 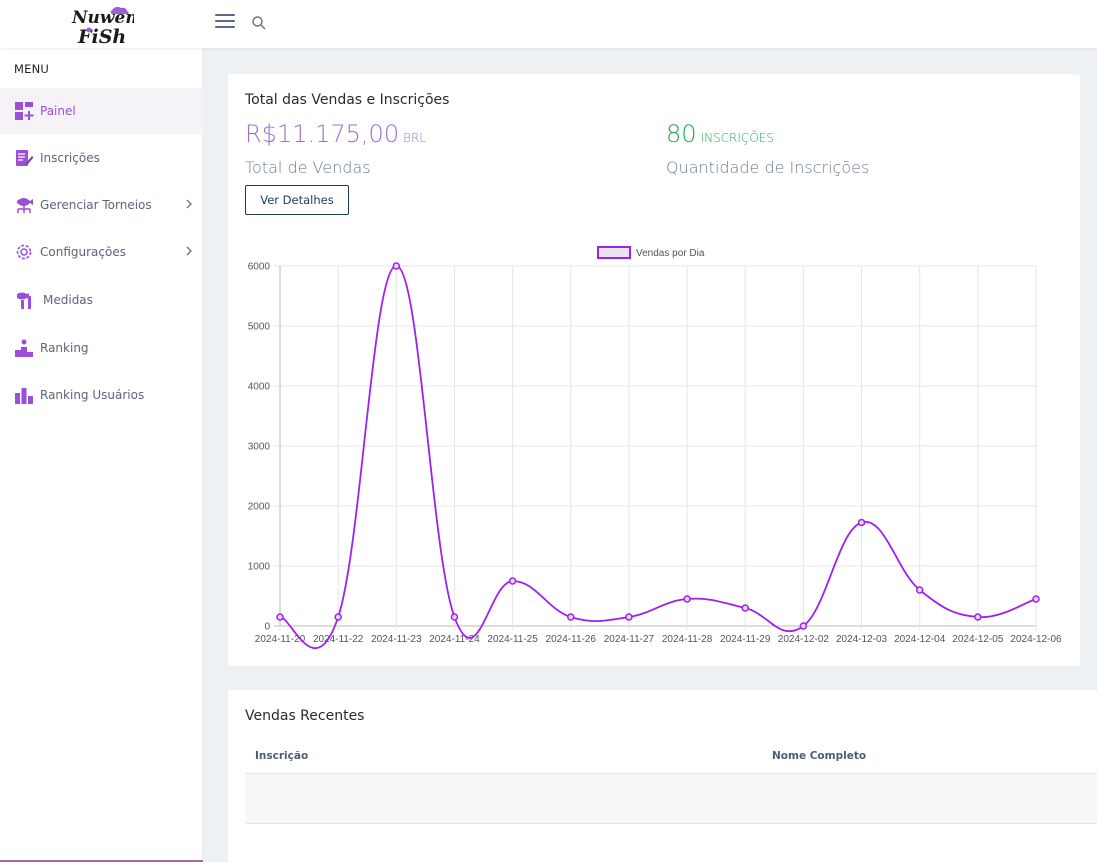 What do you see at coordinates (259, 327) in the screenshot?
I see `y-tick-label: 5000` at bounding box center [259, 327].